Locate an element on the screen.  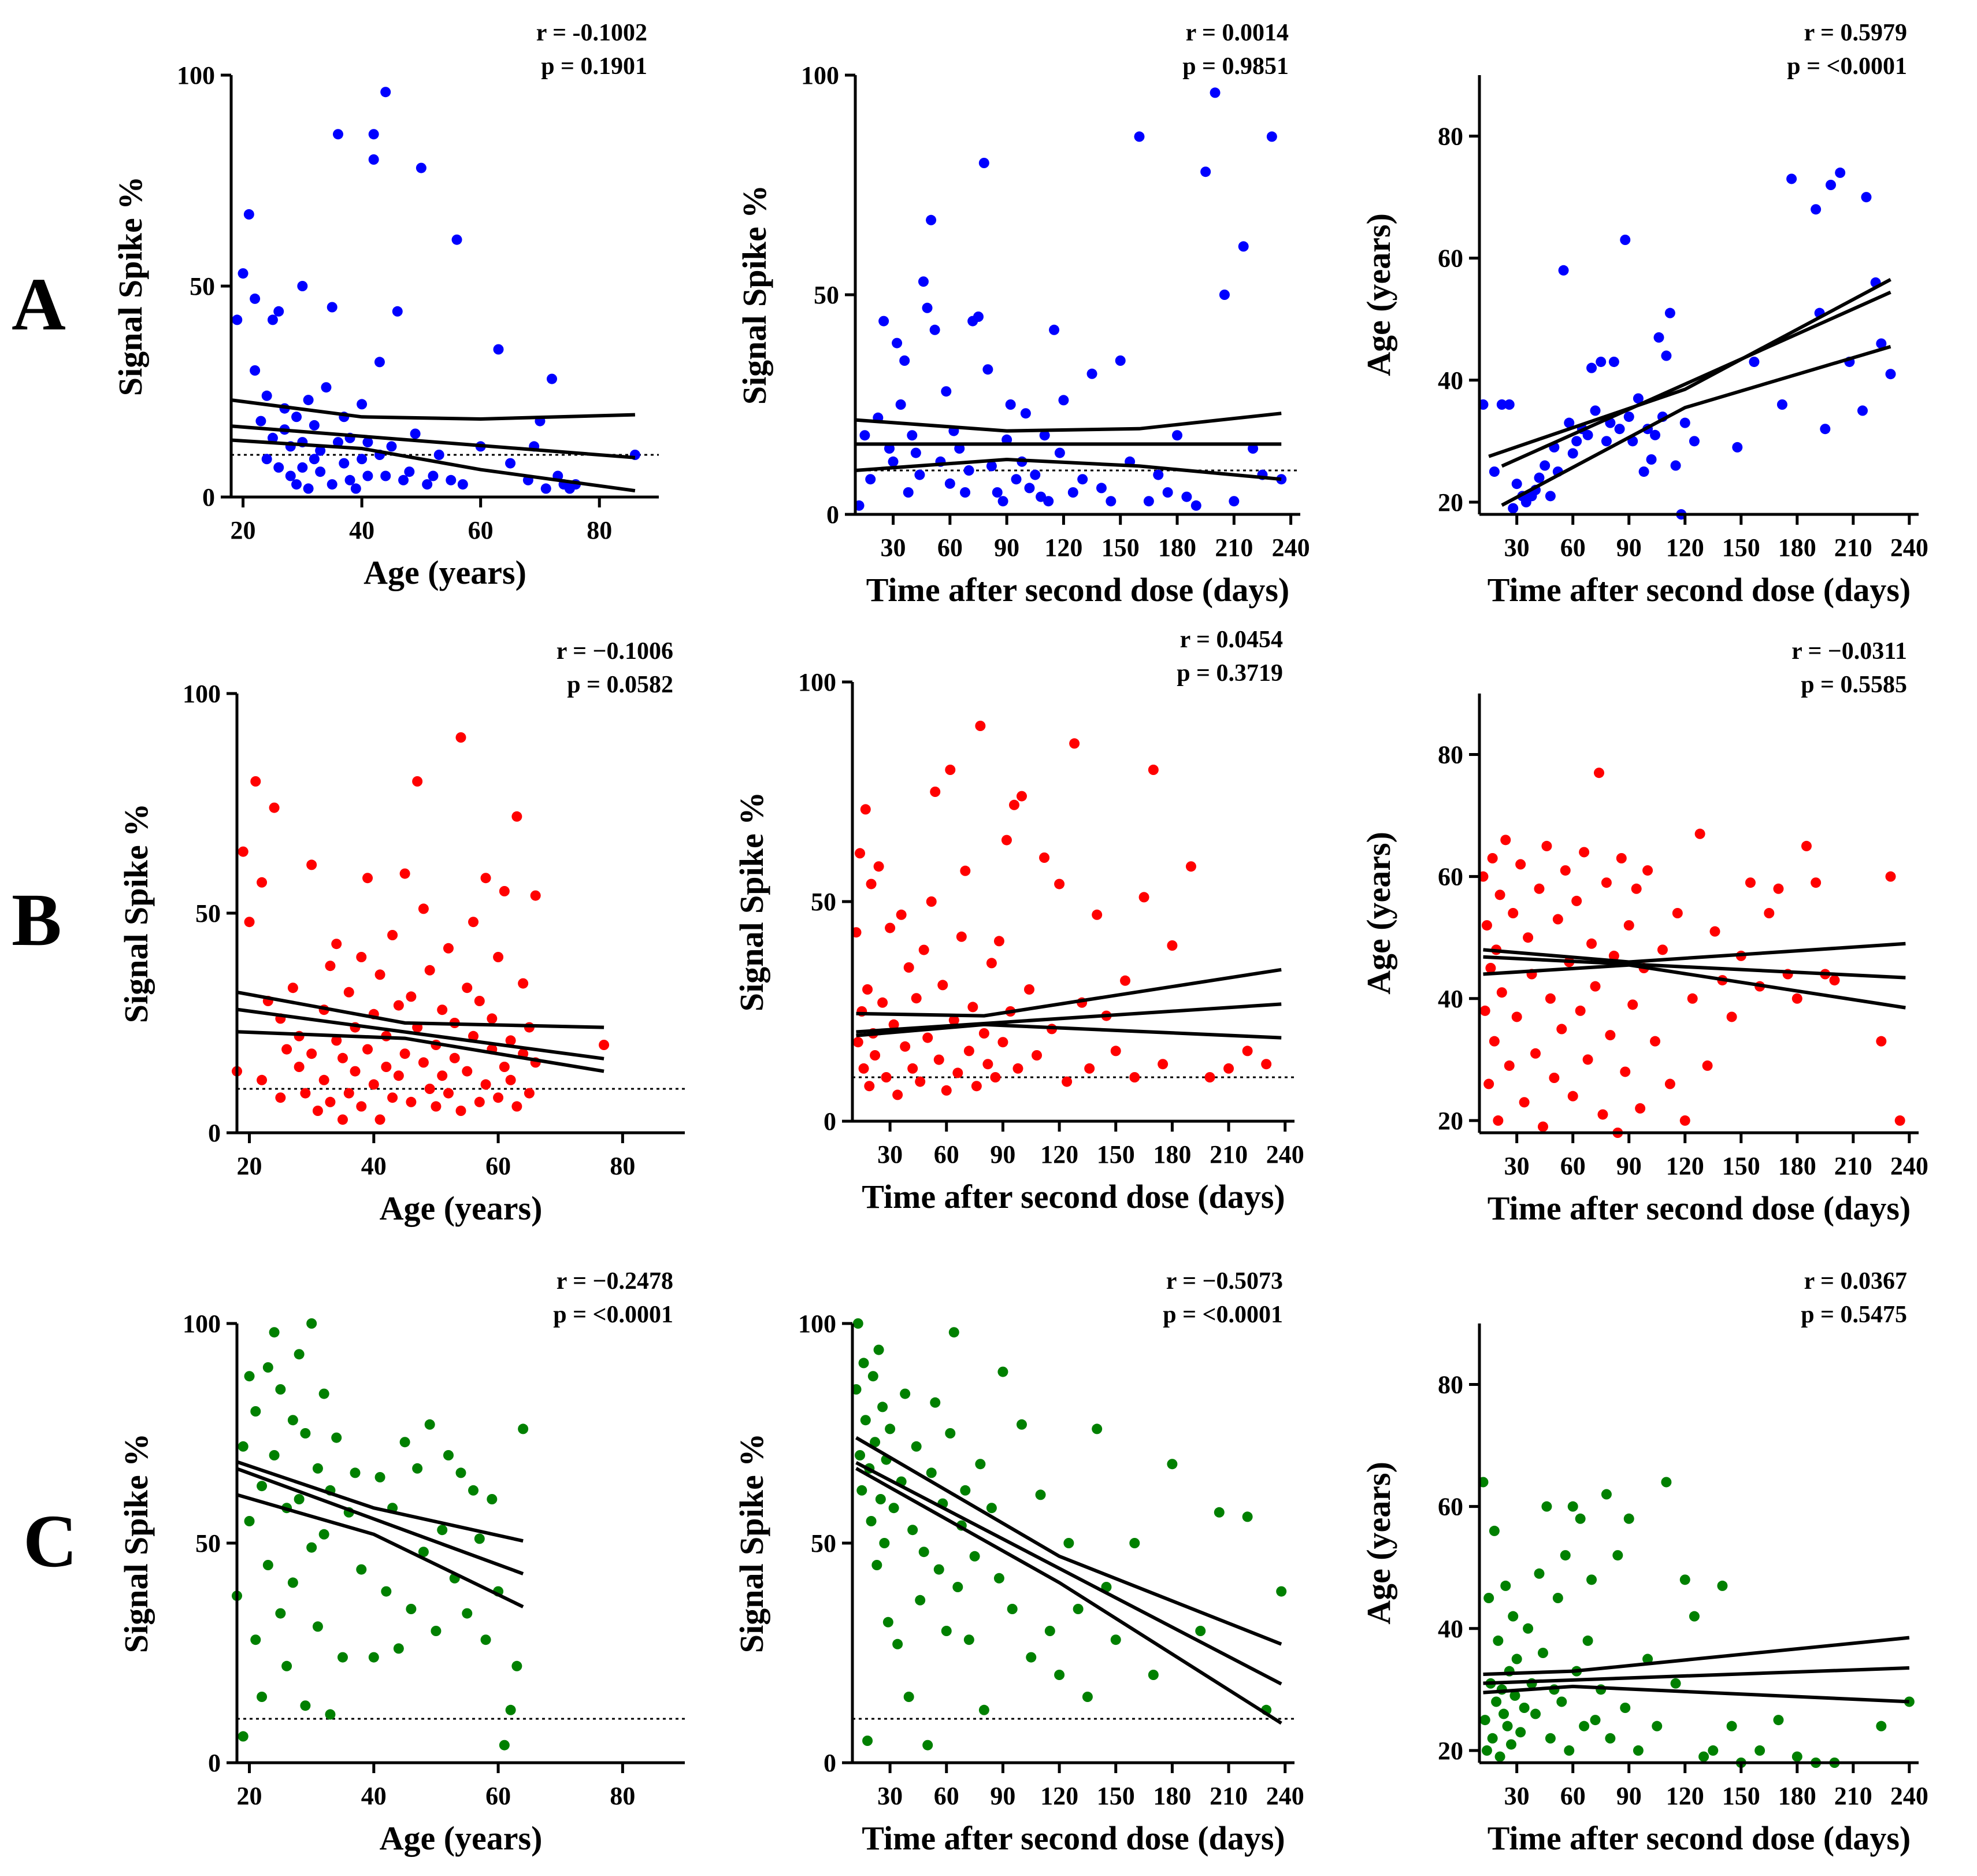
x-axis-title: Time after second dose (days) is located at coordinates (1073, 1196).